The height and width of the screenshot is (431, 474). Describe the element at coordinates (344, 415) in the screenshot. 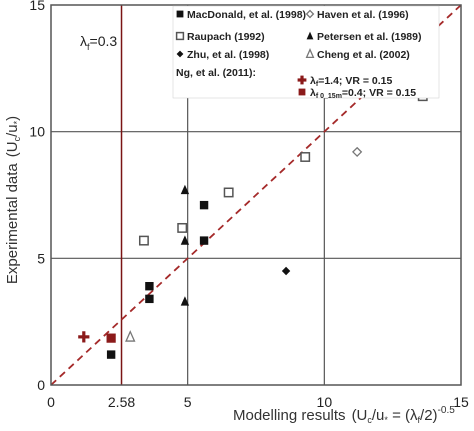

I see `x-axis-title: Modelling results (Uc/u* = (λf/2)-0.5` at that location.